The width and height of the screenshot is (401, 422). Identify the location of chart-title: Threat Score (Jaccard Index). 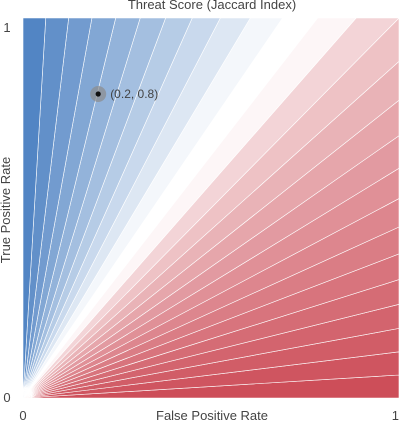
(212, 6).